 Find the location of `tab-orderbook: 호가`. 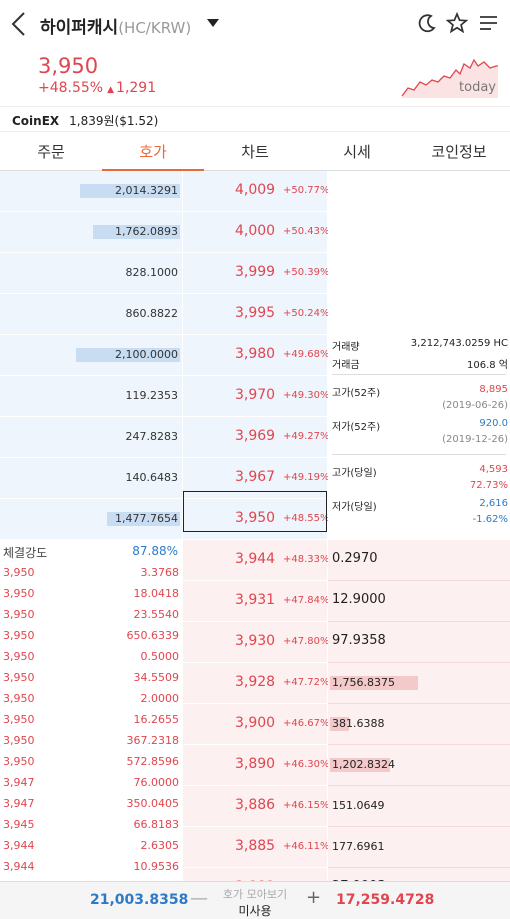

tab-orderbook: 호가 is located at coordinates (153, 152).